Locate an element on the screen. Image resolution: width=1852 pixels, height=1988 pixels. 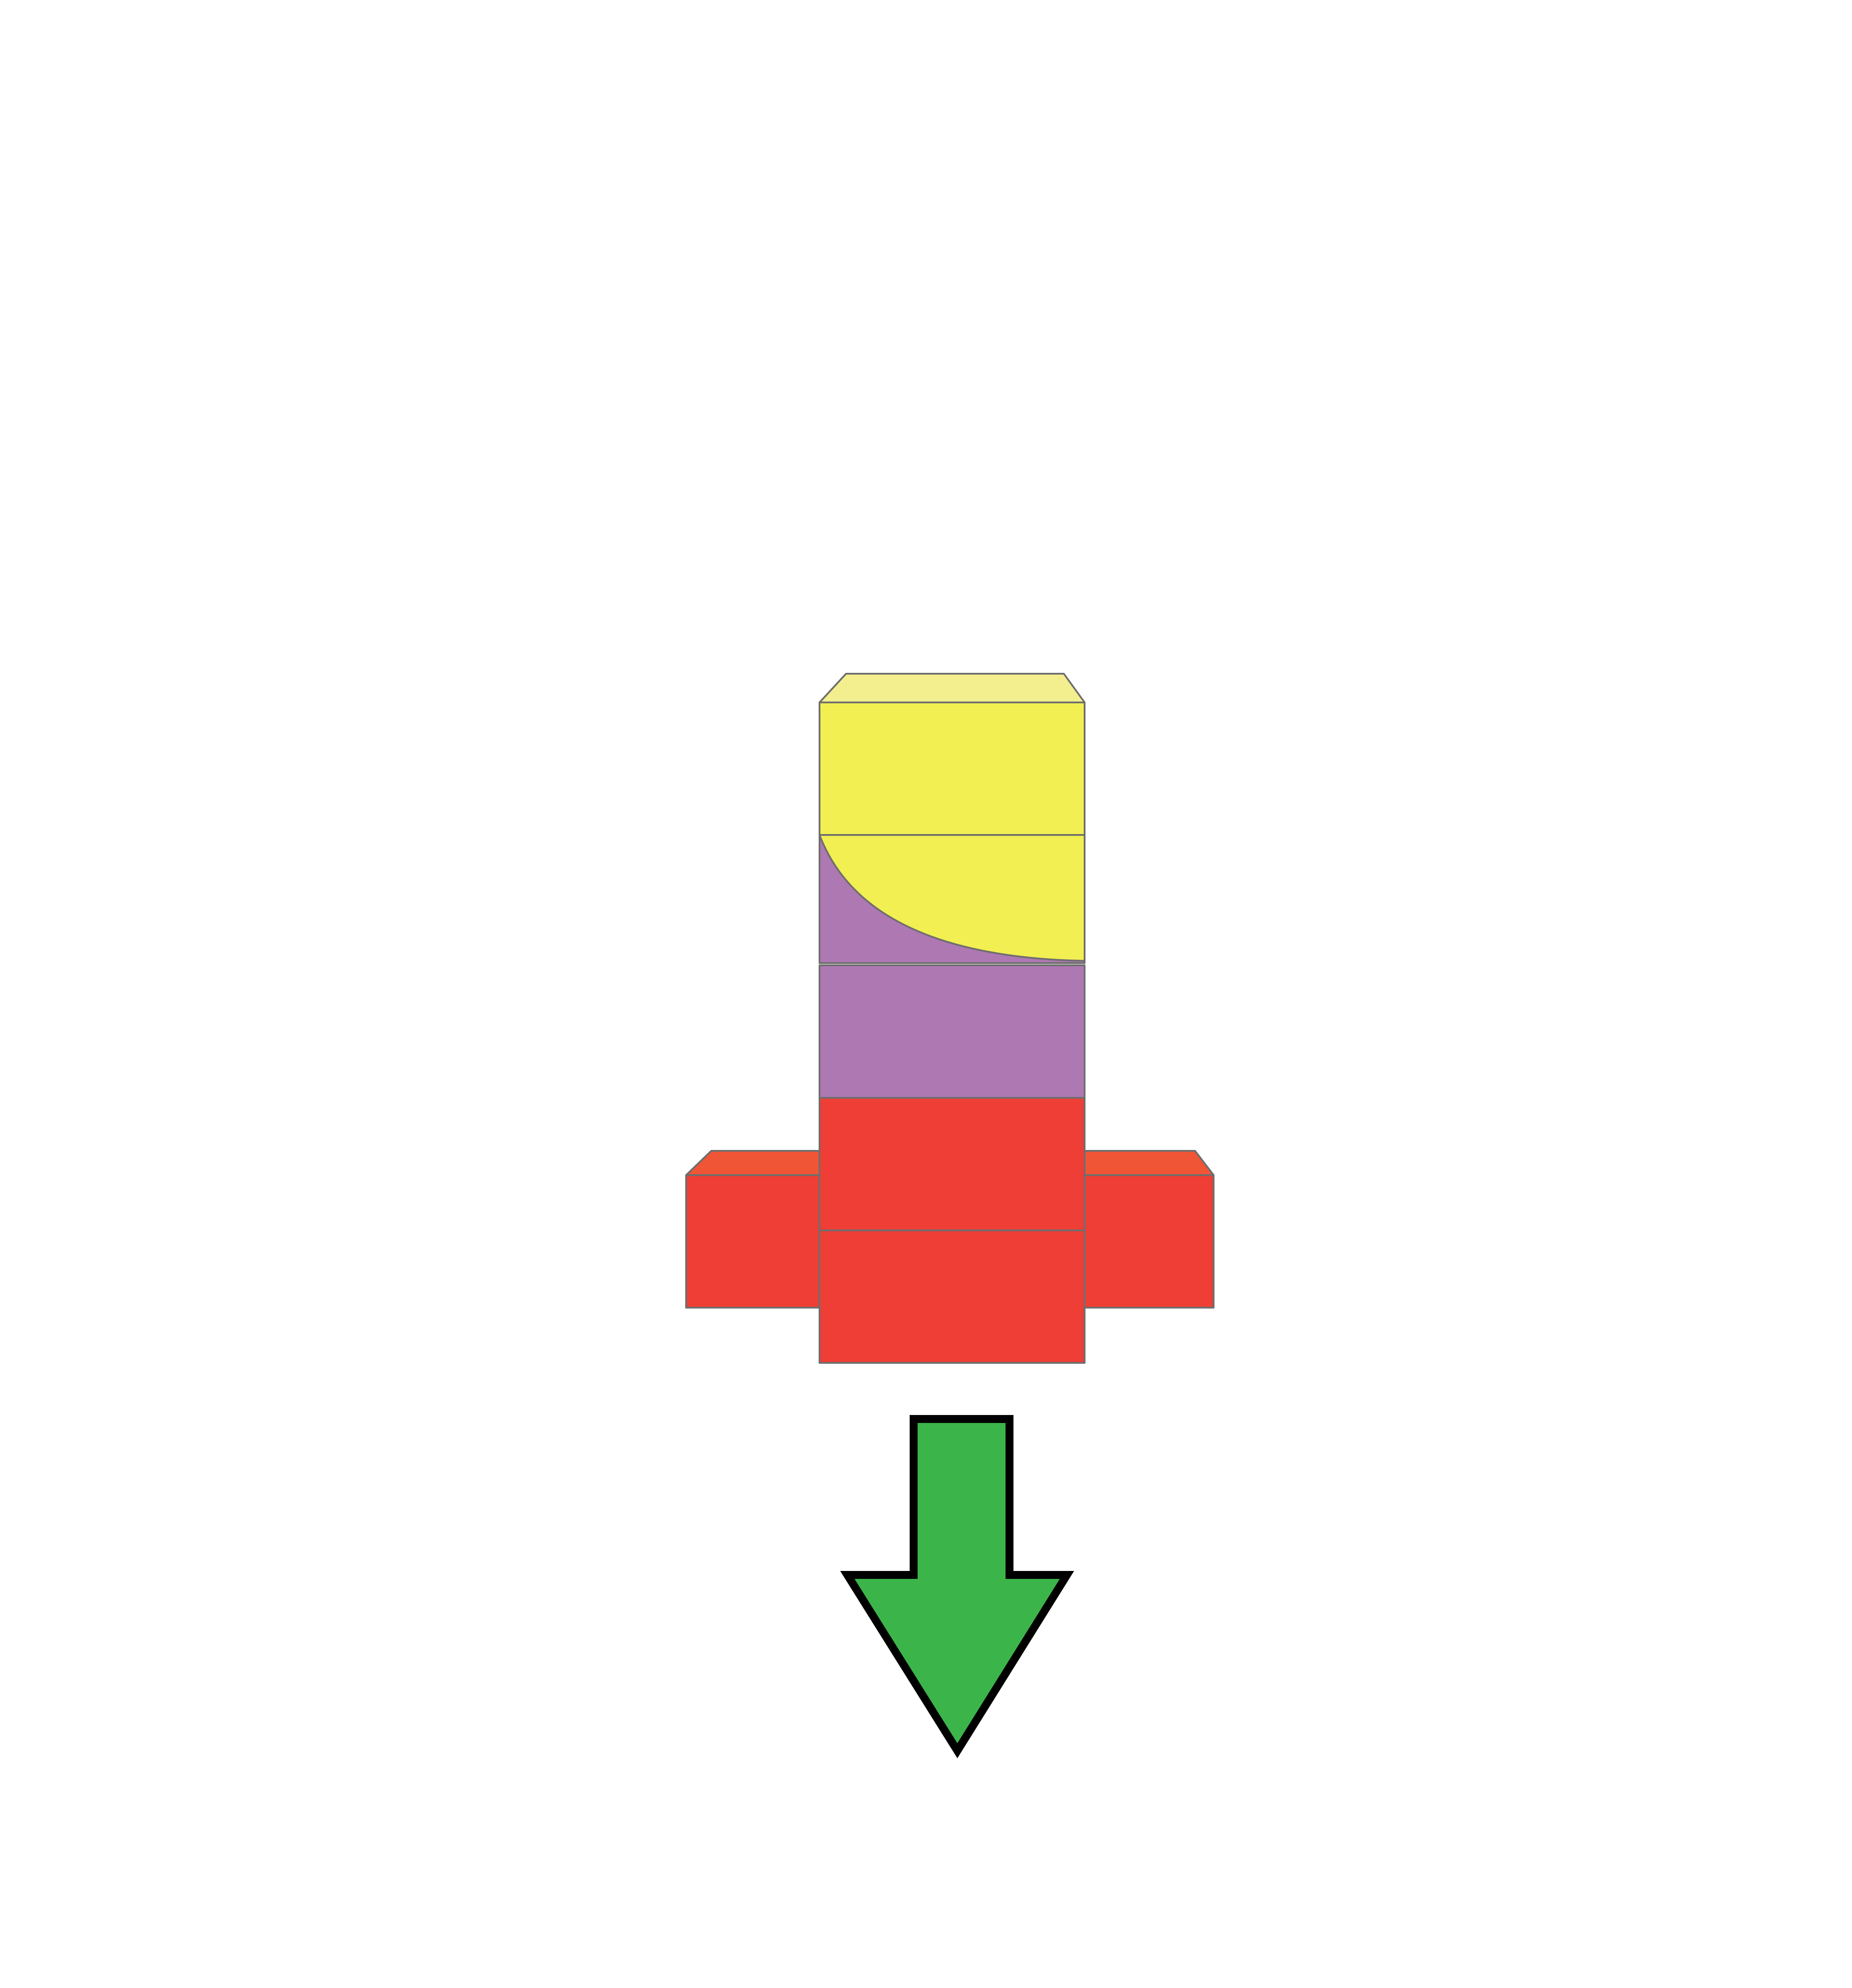
purple-block is located at coordinates (952, 1031).